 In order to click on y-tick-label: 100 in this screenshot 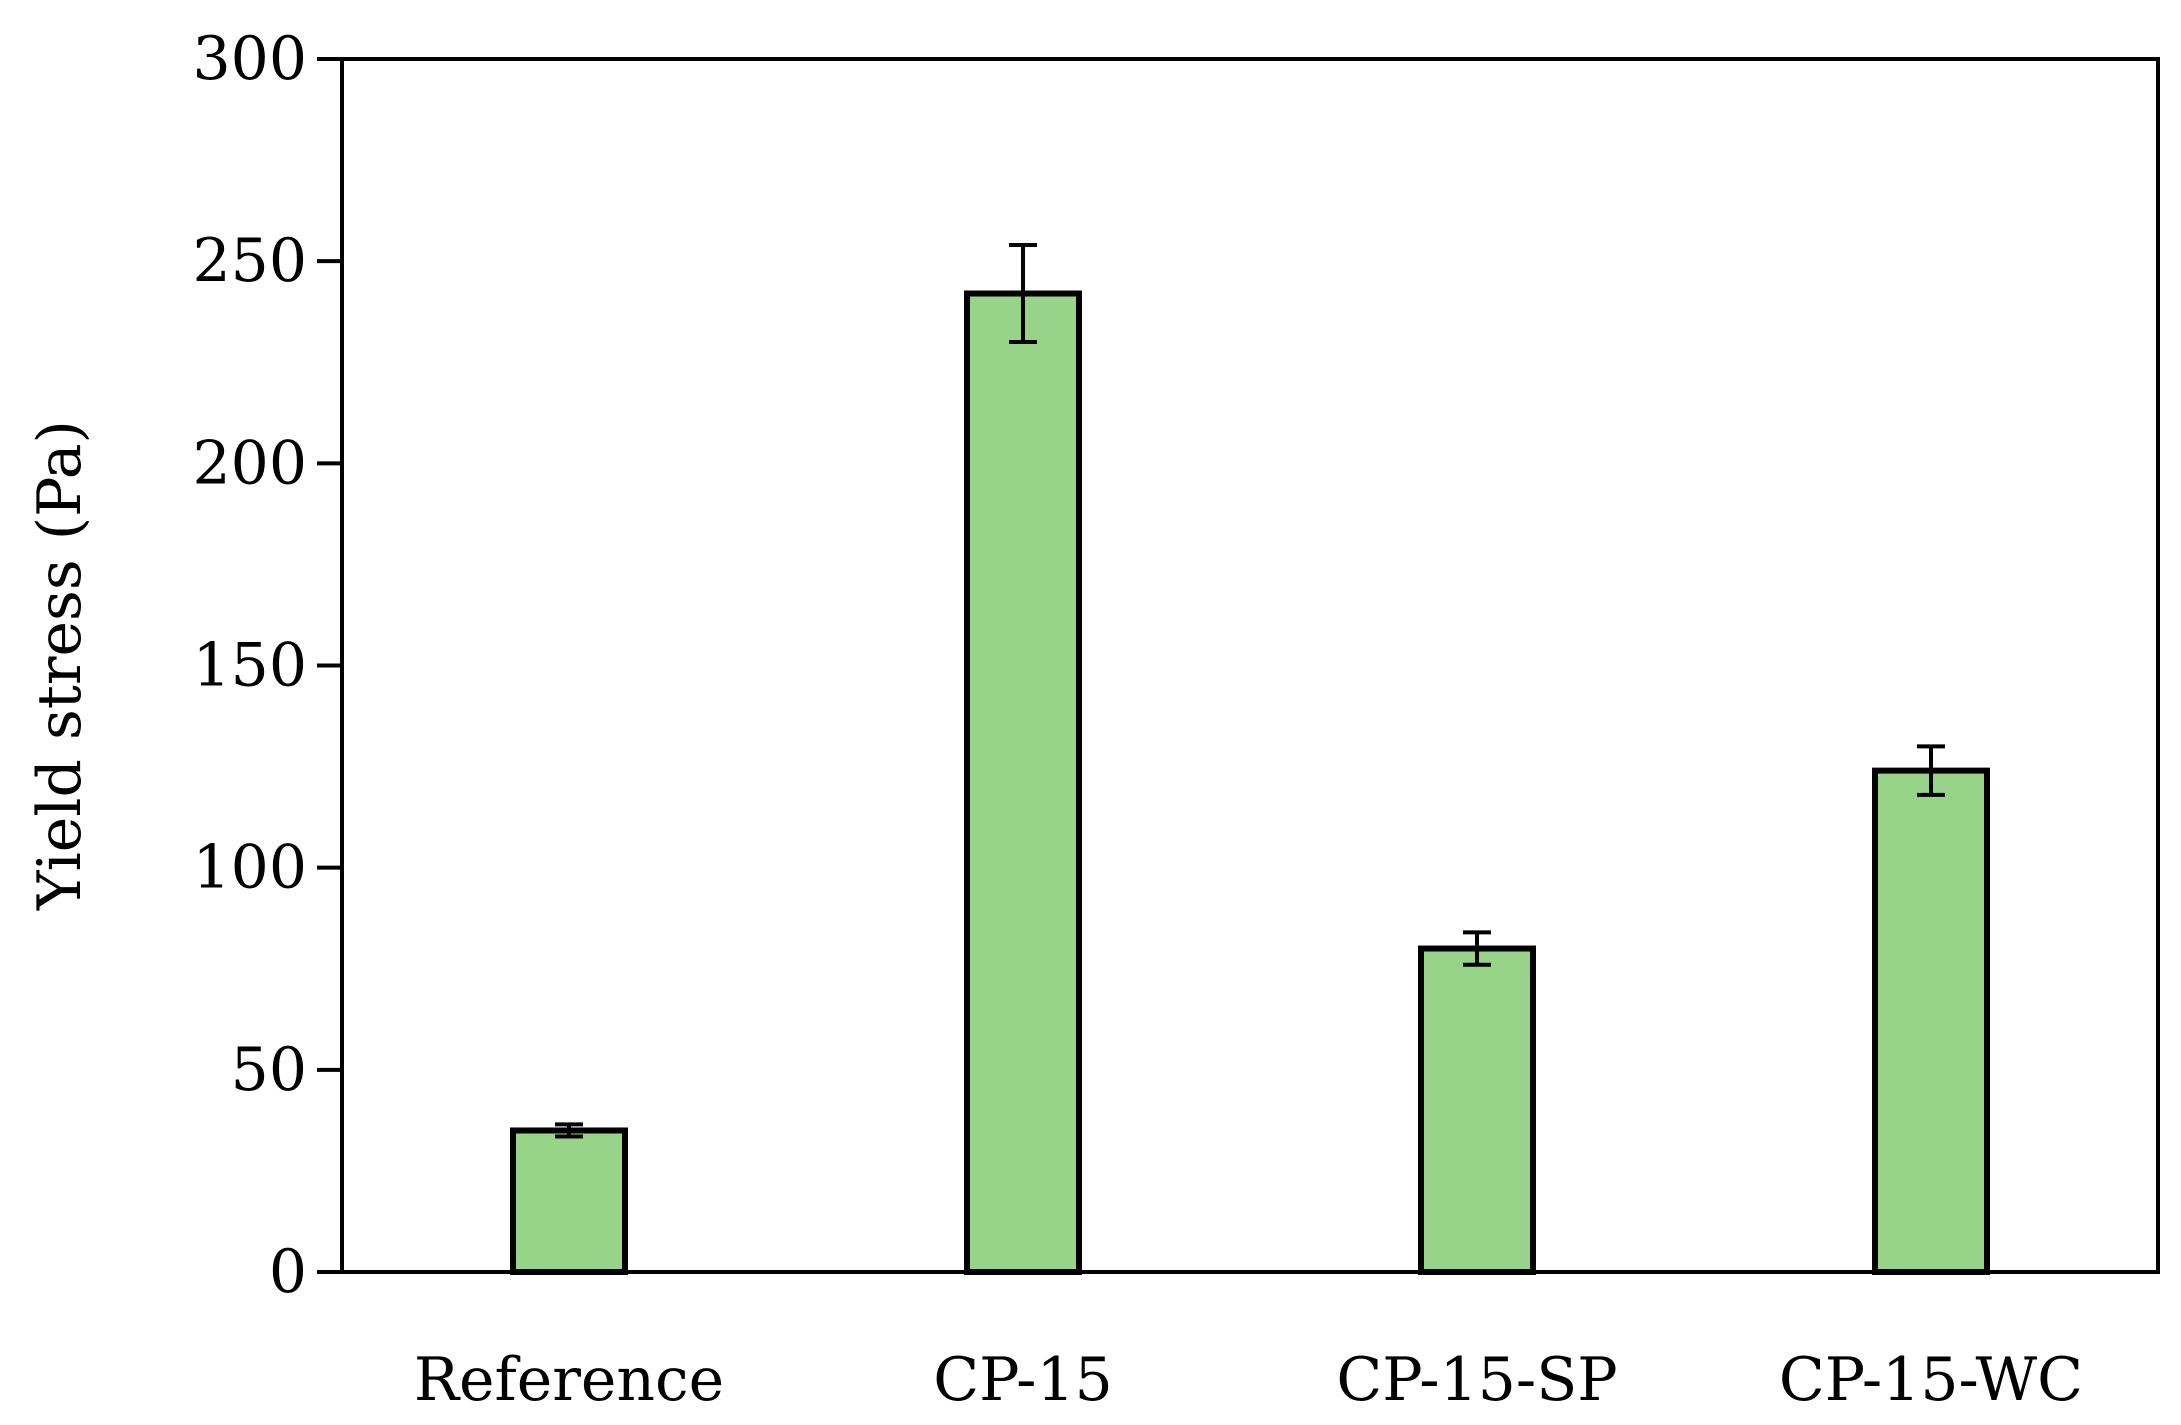, I will do `click(249, 868)`.